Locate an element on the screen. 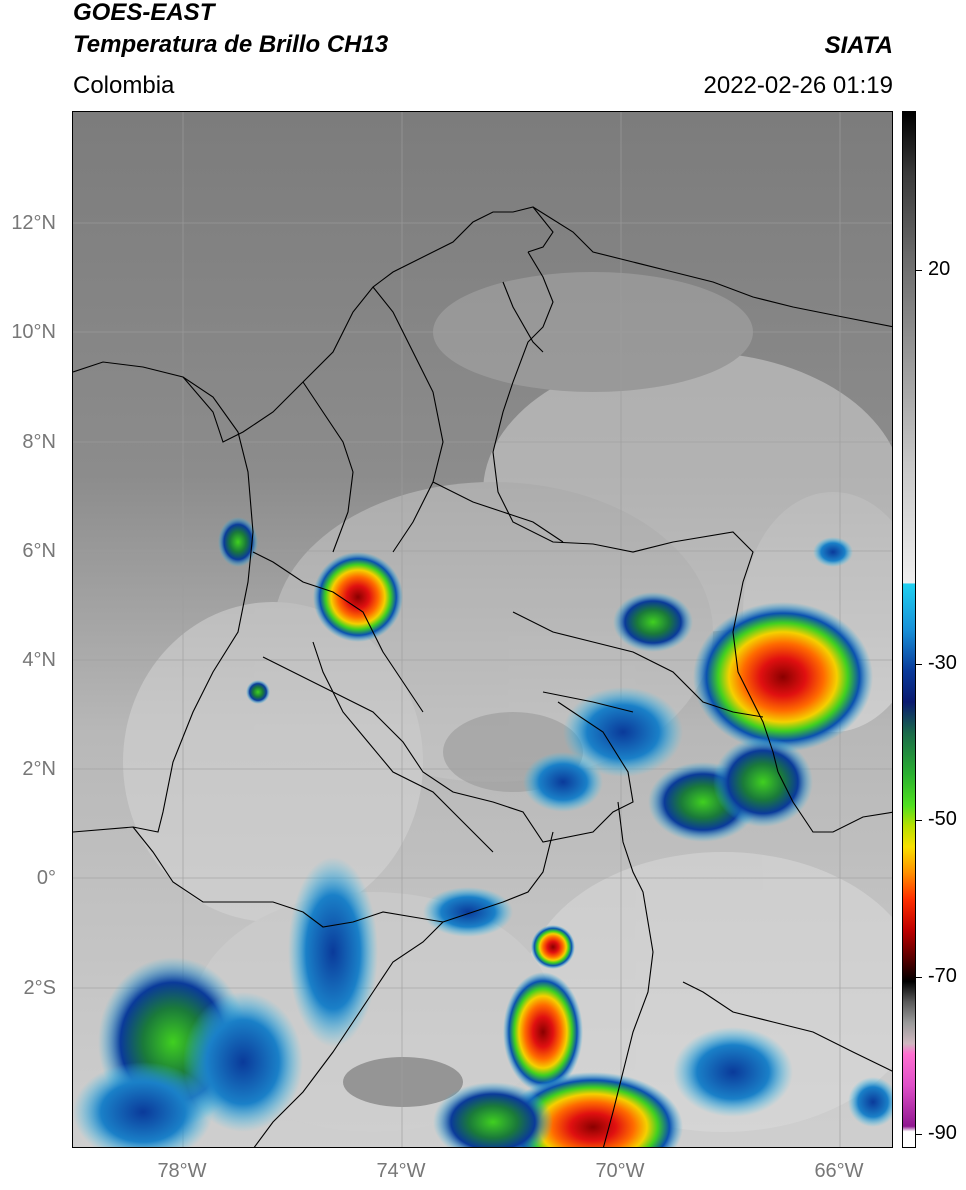 This screenshot has width=966, height=1190. cbar-tick-m30 is located at coordinates (919, 664).